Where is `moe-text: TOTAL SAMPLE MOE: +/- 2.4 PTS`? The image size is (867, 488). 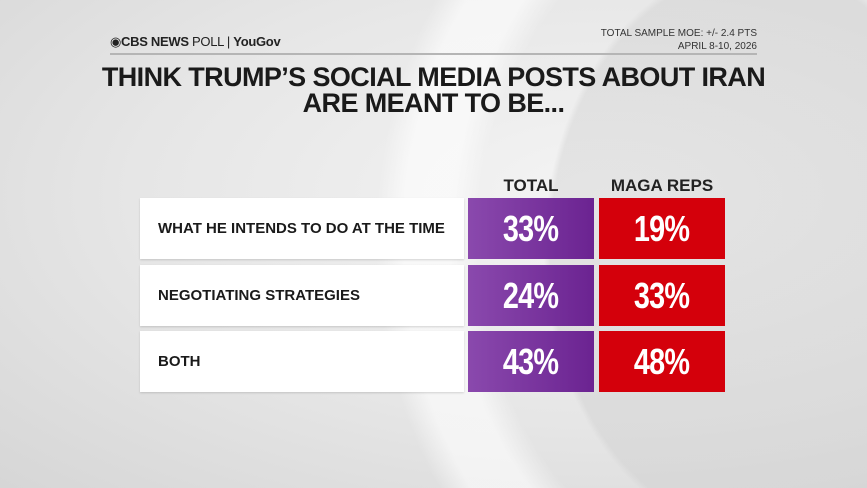
moe-text: TOTAL SAMPLE MOE: +/- 2.4 PTS is located at coordinates (678, 33).